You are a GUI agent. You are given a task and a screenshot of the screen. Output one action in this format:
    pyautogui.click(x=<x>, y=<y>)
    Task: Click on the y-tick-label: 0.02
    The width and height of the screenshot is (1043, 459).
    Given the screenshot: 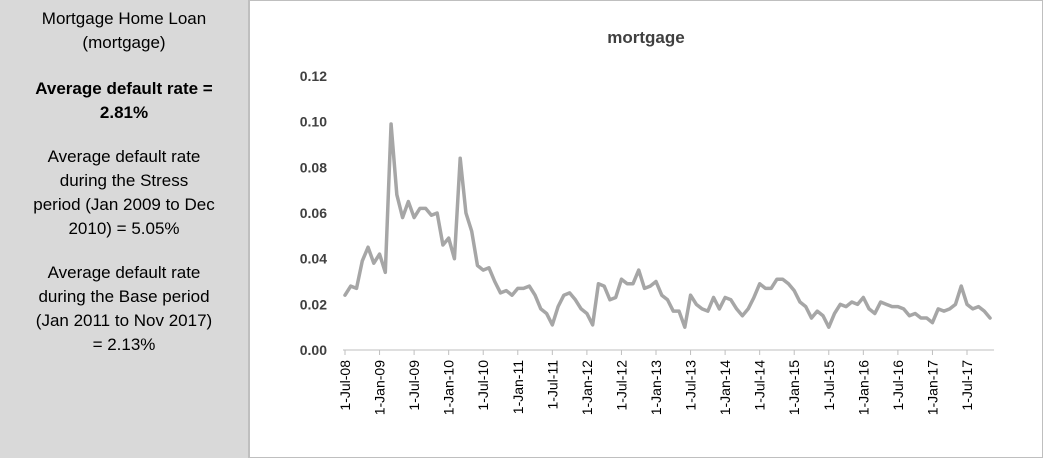 What is the action you would take?
    pyautogui.click(x=313, y=304)
    